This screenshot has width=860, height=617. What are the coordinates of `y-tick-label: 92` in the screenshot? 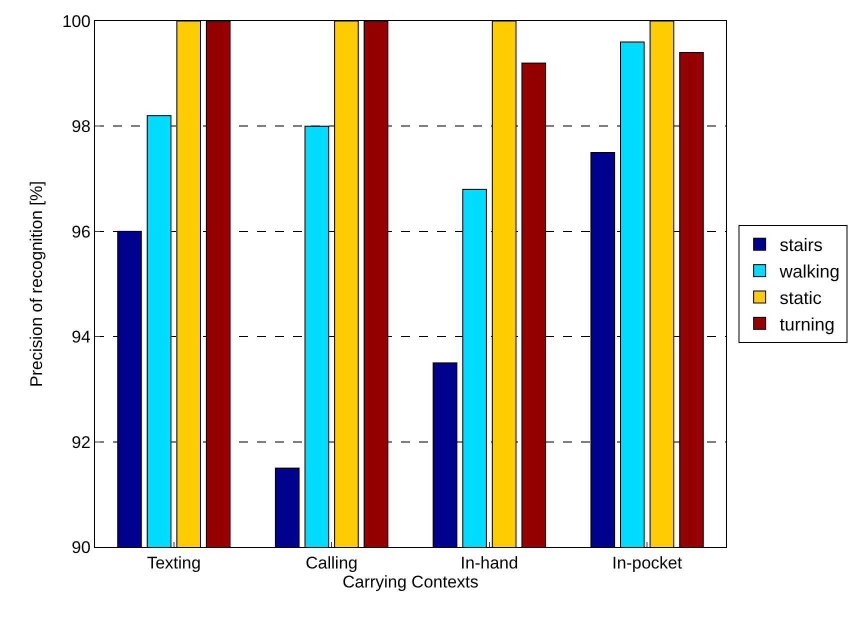 It's located at (81, 442).